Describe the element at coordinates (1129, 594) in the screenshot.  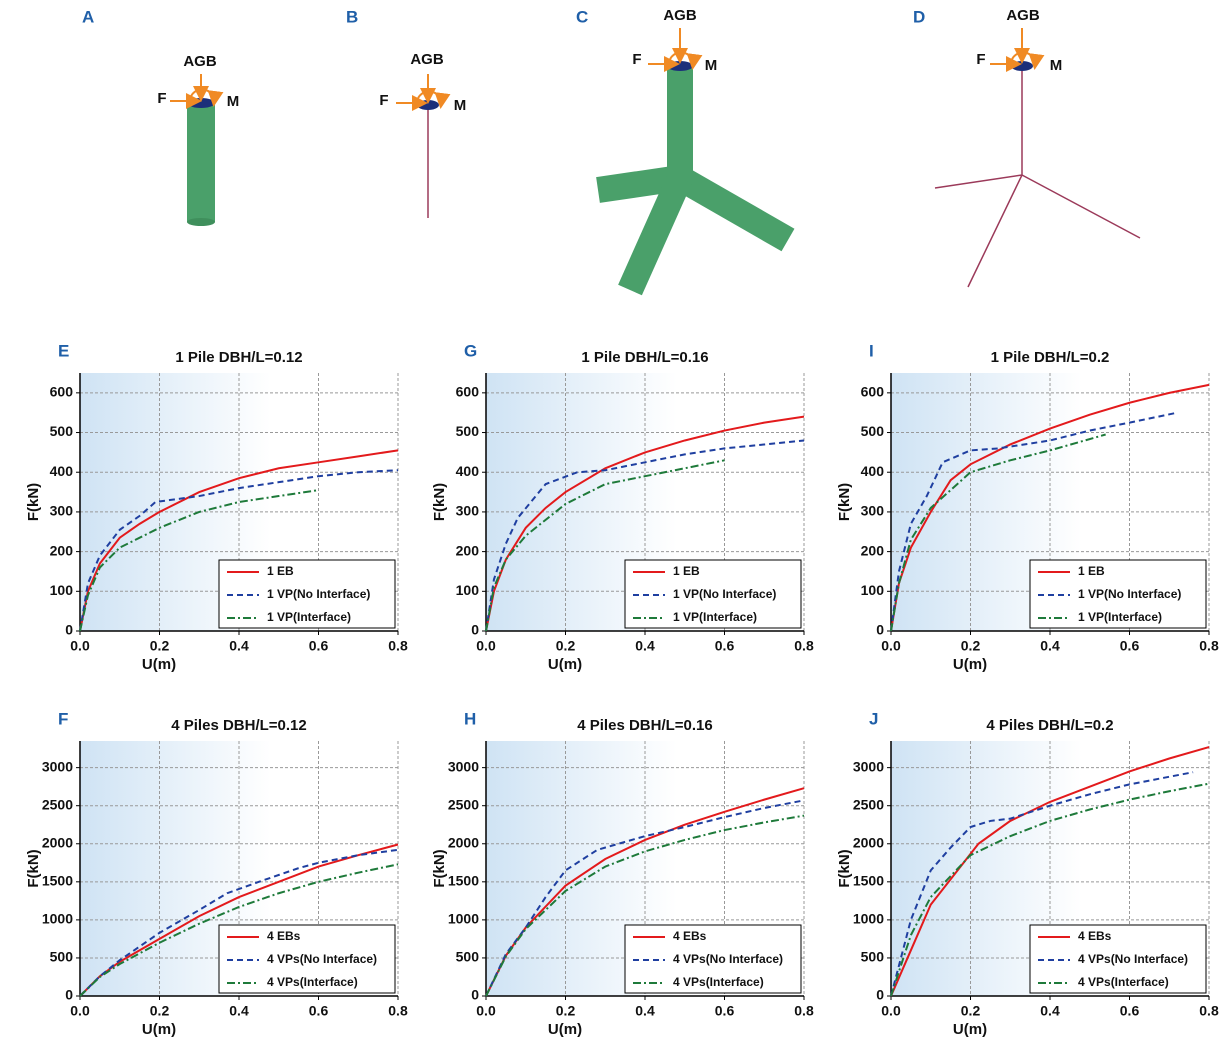
I see `legend-label: 1 VP(No Interface)` at that location.